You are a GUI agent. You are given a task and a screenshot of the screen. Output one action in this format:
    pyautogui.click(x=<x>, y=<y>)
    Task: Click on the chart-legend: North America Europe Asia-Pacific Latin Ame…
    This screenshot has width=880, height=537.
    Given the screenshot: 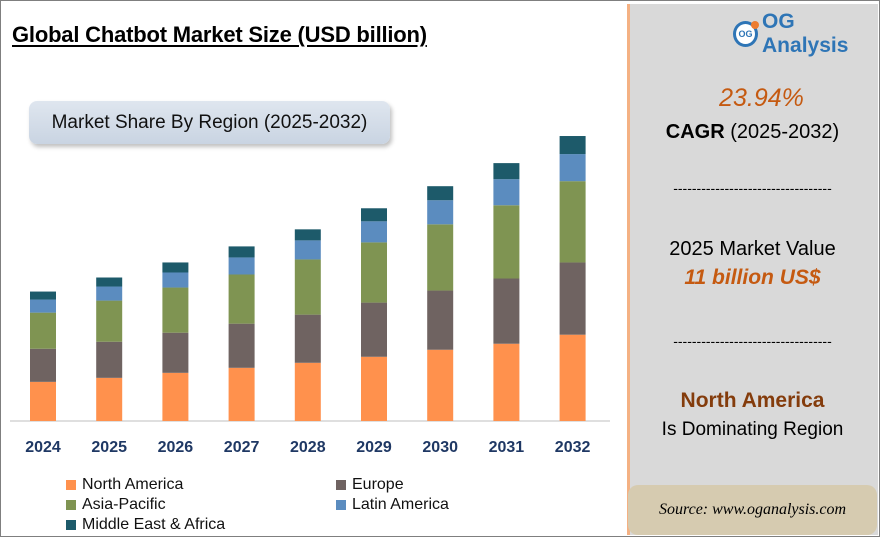 What is the action you would take?
    pyautogui.click(x=276, y=506)
    